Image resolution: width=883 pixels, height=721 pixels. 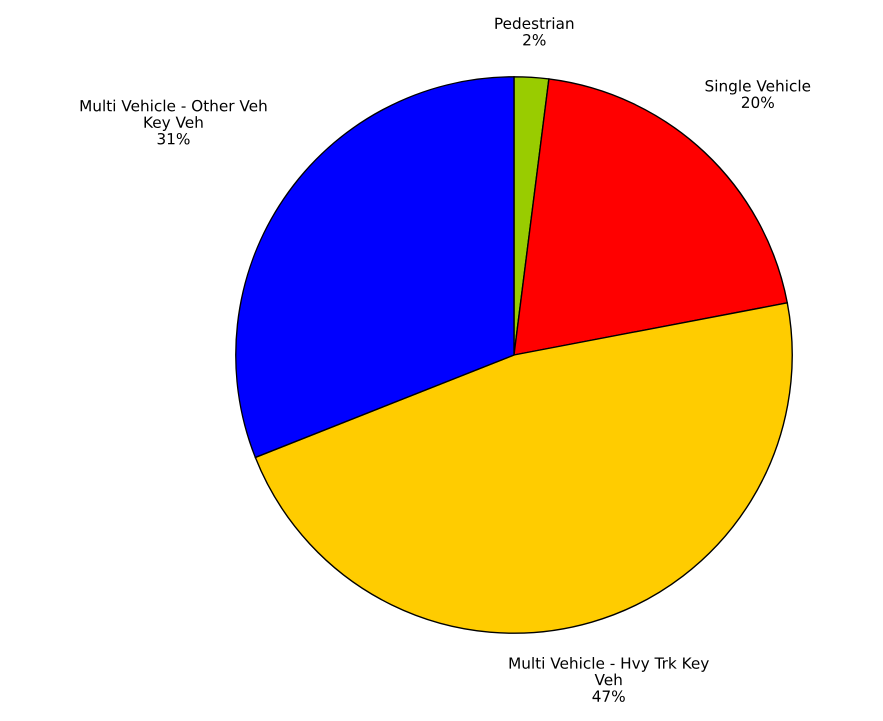 I want to click on slice-label: Single Vehicle, so click(x=758, y=87).